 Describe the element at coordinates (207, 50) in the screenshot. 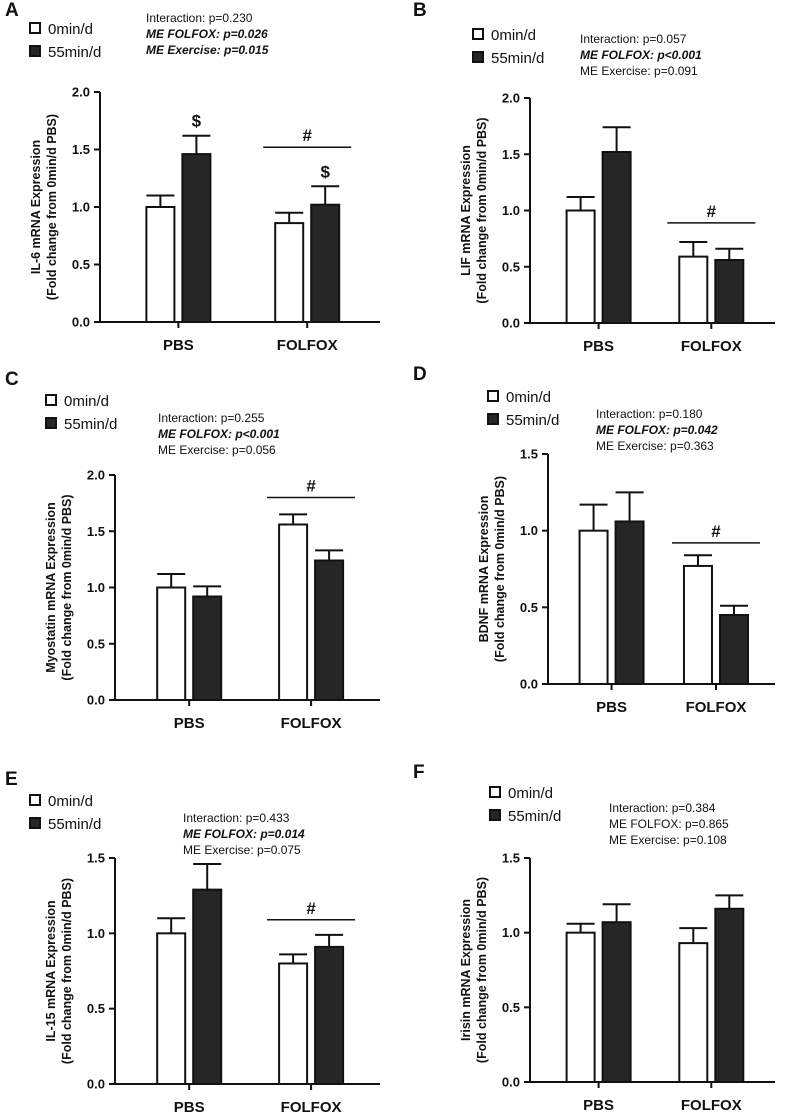

I see `stats-line: ME Exercise: p=0.015` at that location.